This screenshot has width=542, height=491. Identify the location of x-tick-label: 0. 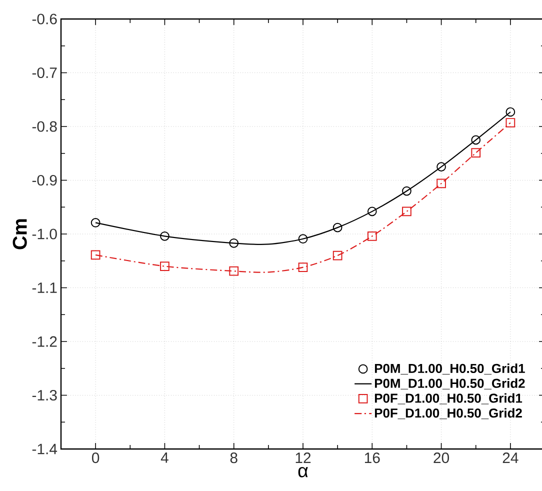
(96, 458).